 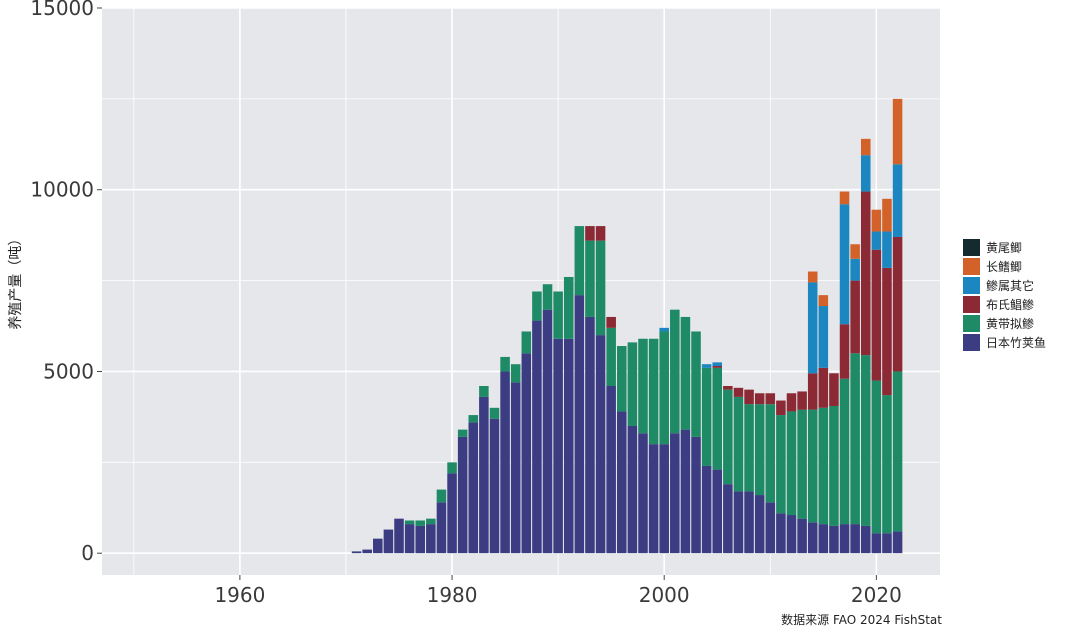 What do you see at coordinates (1004, 267) in the screenshot?
I see `legend-label: 长鳍鲫` at bounding box center [1004, 267].